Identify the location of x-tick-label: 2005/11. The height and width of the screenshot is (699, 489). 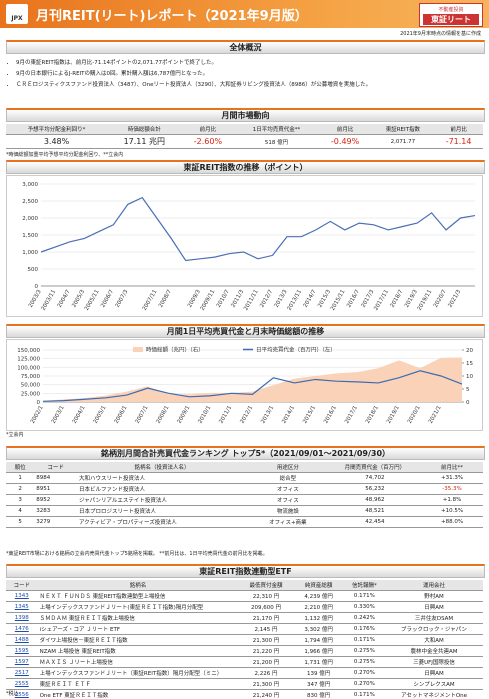
(92, 300).